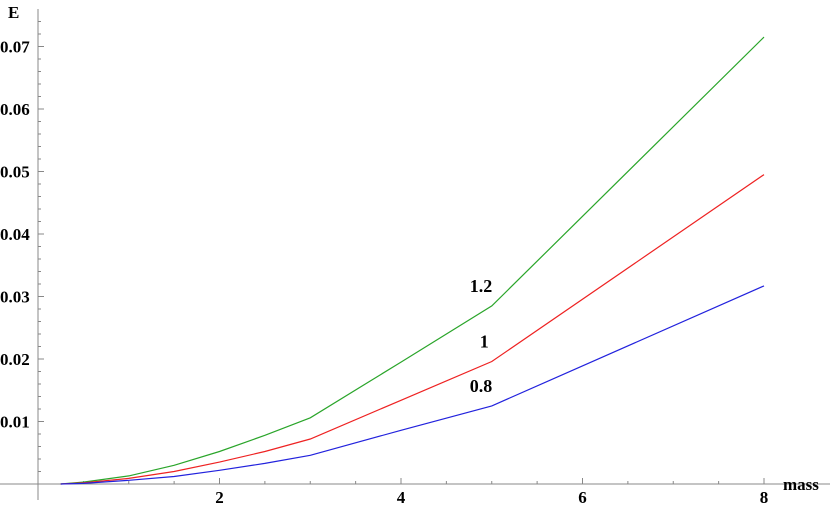 This screenshot has width=830, height=509. I want to click on series-label-0-8: 0.8, so click(481, 386).